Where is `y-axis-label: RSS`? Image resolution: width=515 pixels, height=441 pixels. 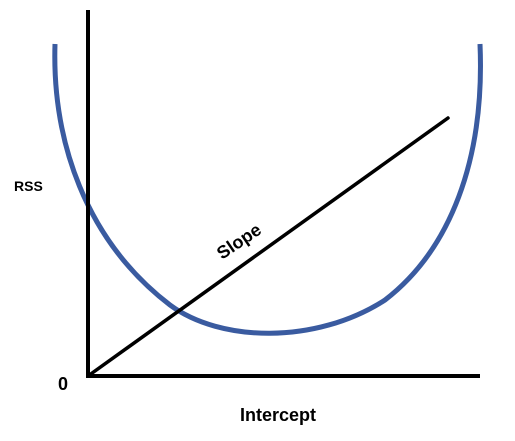
y-axis-label: RSS is located at coordinates (28, 186).